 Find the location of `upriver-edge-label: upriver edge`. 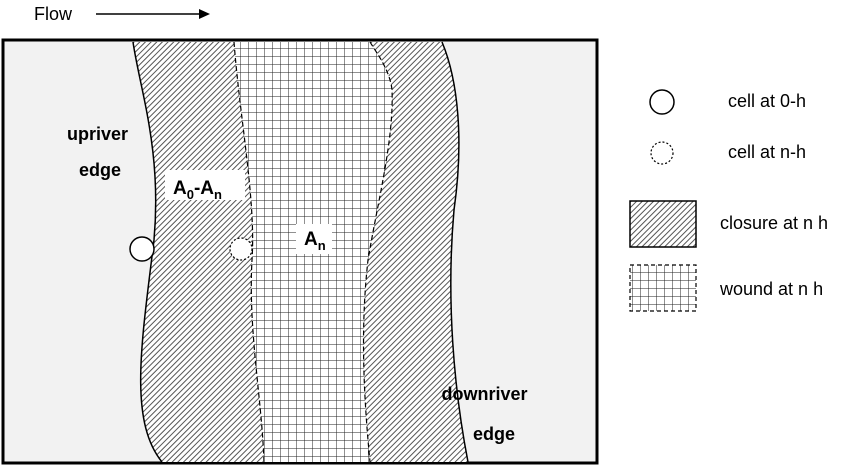

upriver-edge-label: upriver edge is located at coordinates (100, 152).